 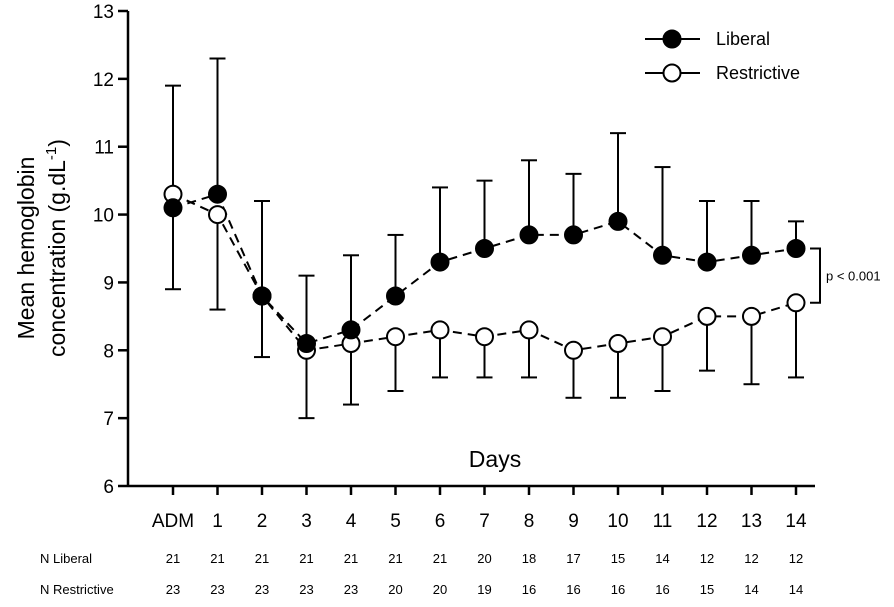 What do you see at coordinates (573, 558) in the screenshot?
I see `n-value: 17` at bounding box center [573, 558].